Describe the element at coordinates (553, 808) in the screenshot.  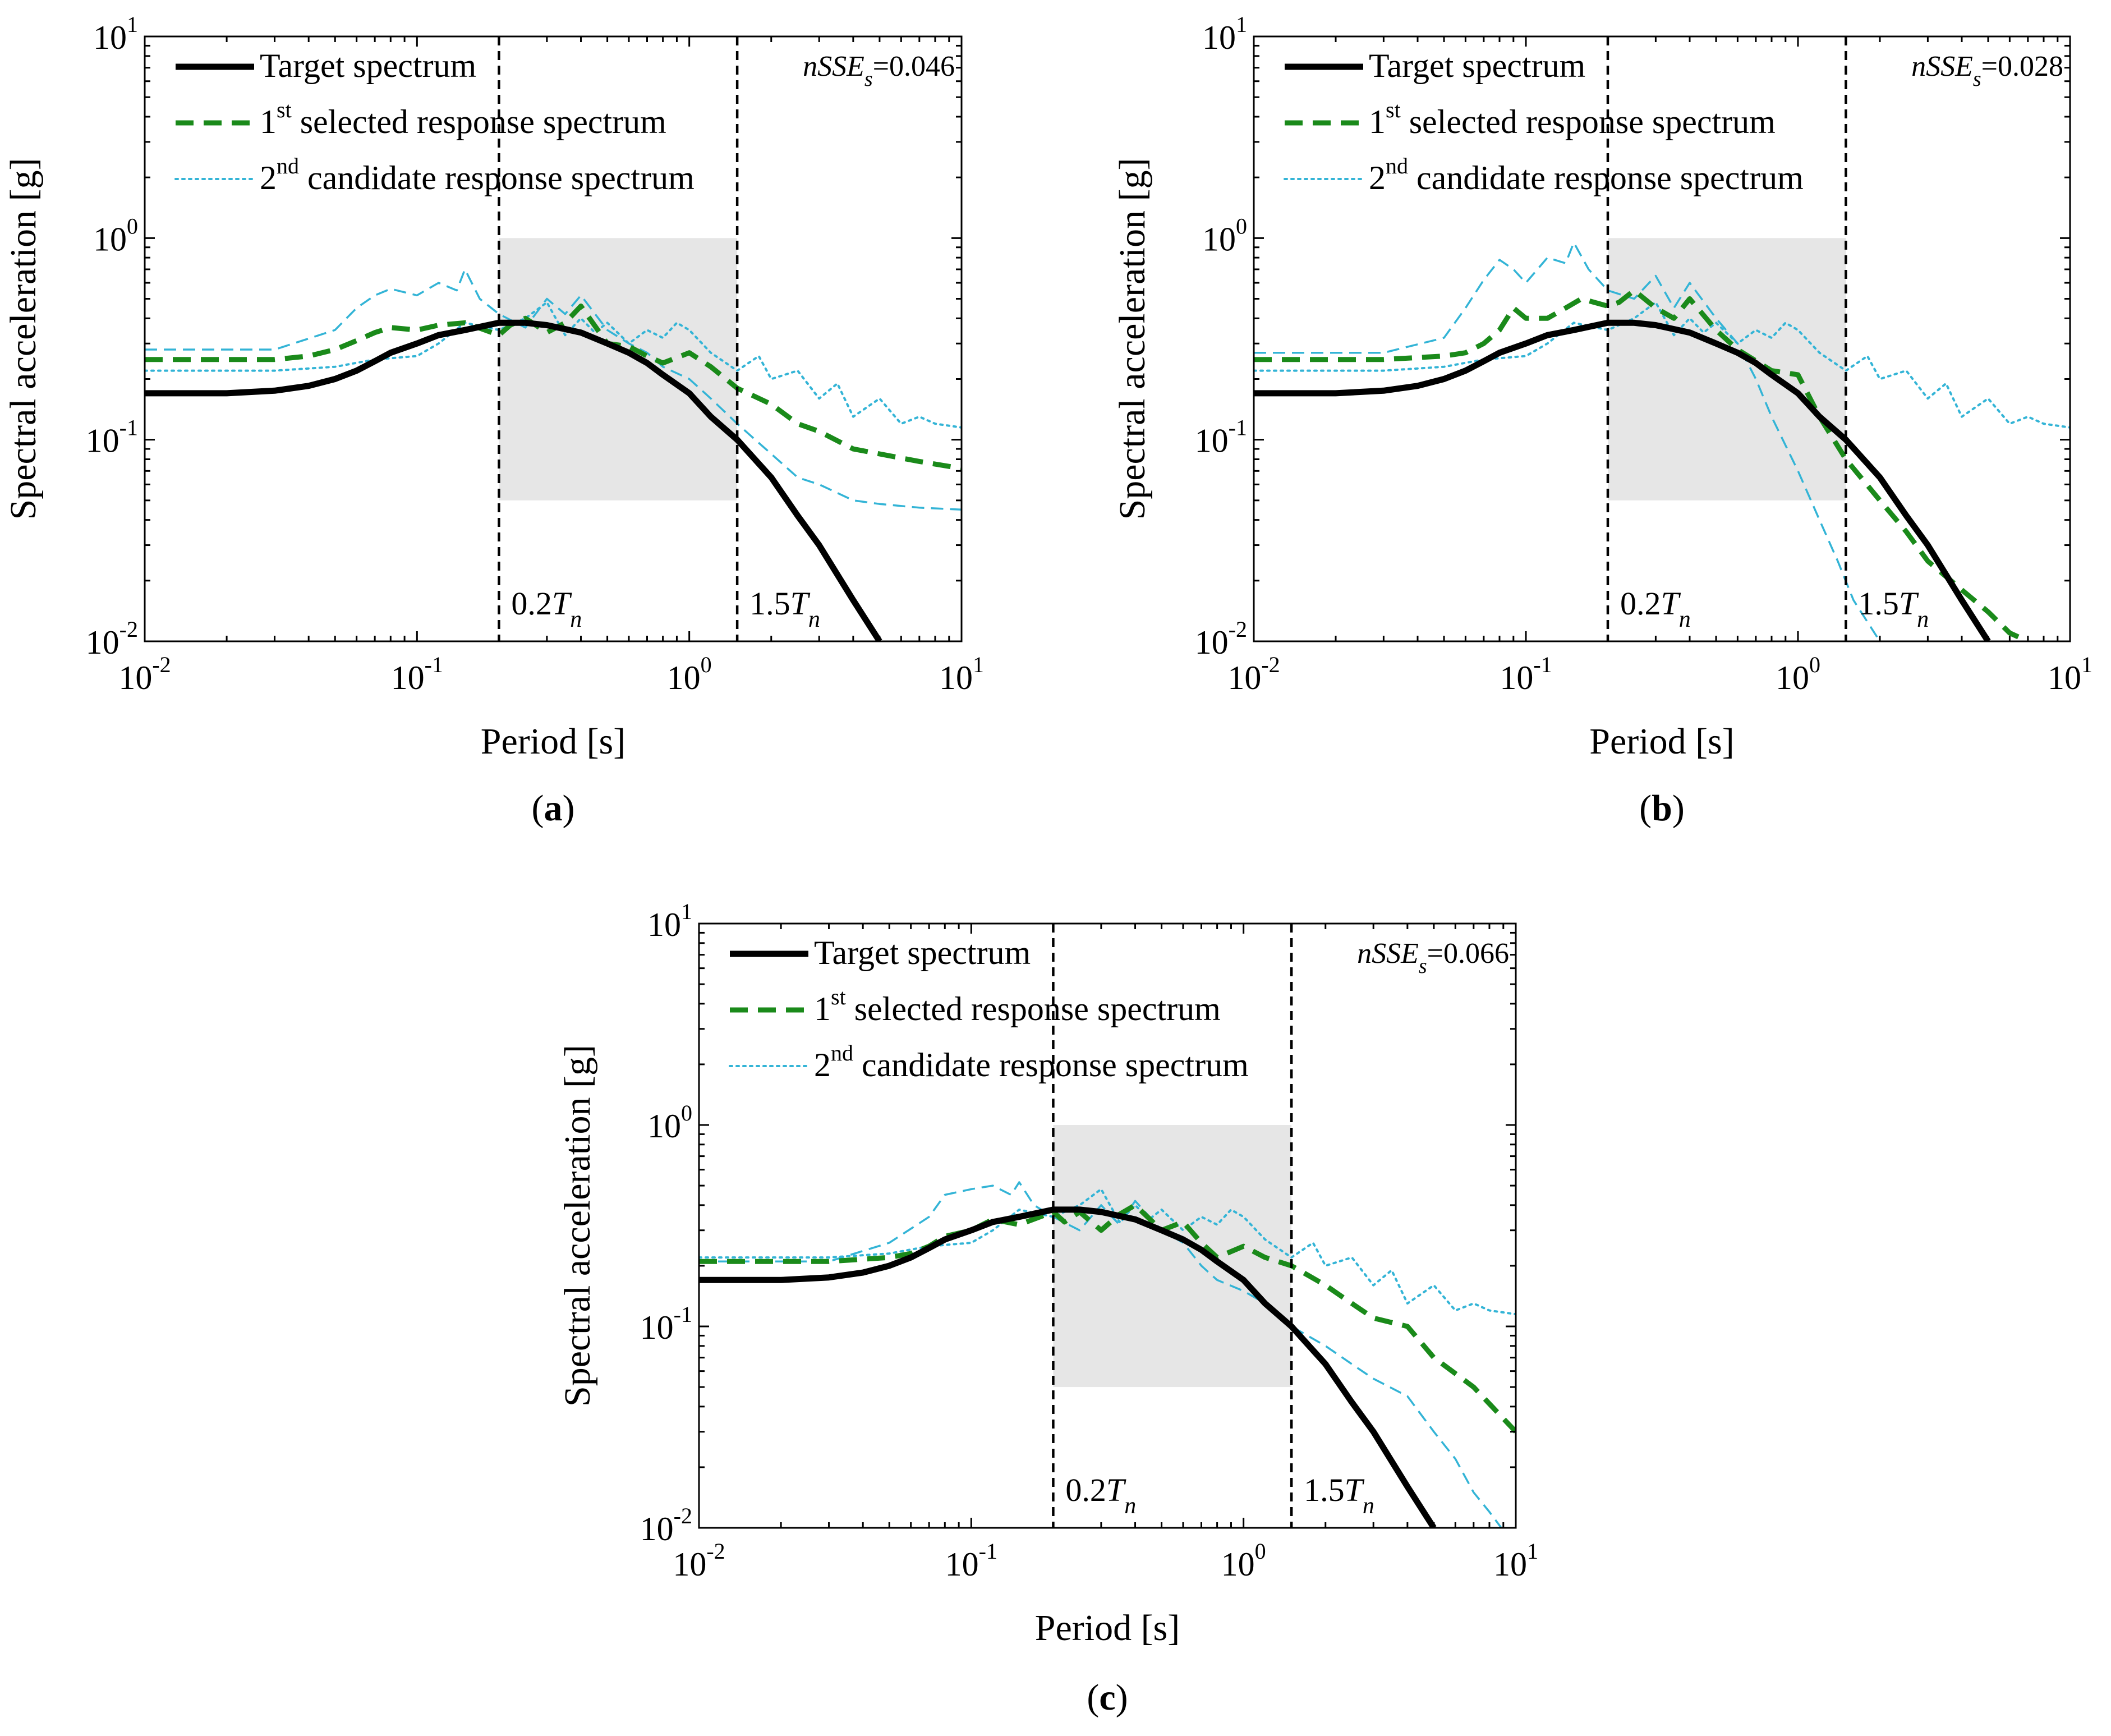
I see `panel-label: (a)` at that location.